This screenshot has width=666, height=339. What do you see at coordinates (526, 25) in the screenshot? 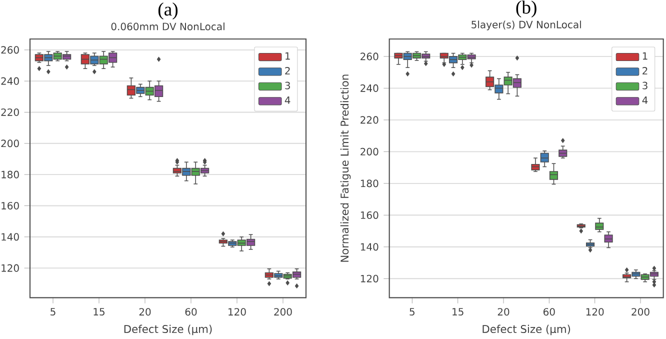
I see `chart-subtitle: 5layer(s) DV NonLocal` at bounding box center [526, 25].